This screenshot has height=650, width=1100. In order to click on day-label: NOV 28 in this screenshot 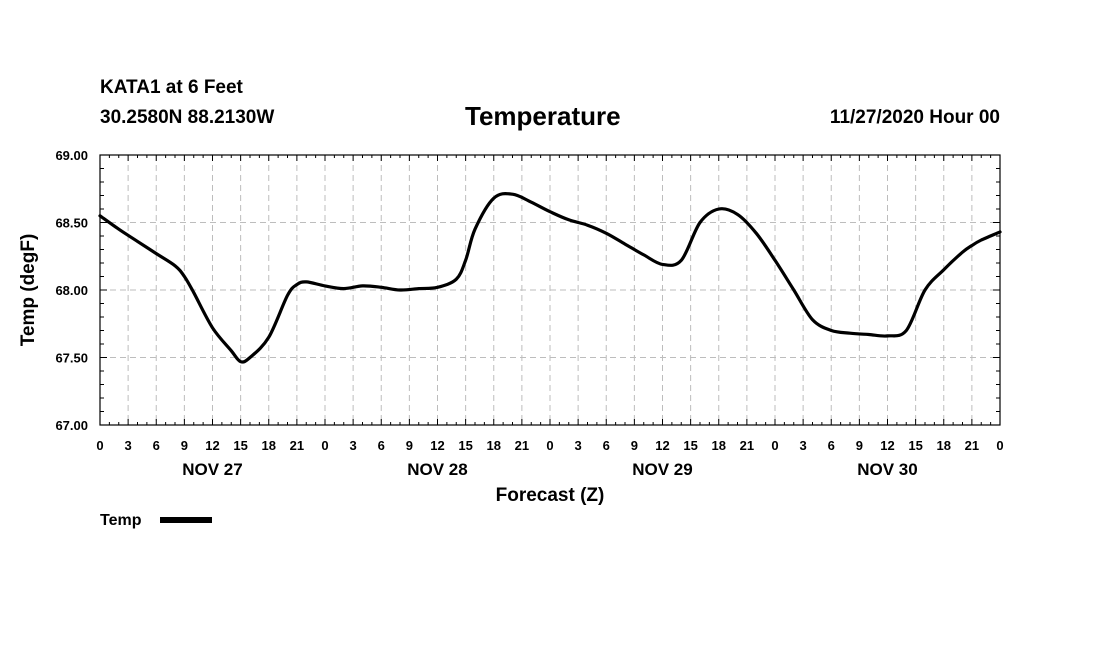, I will do `click(437, 469)`.